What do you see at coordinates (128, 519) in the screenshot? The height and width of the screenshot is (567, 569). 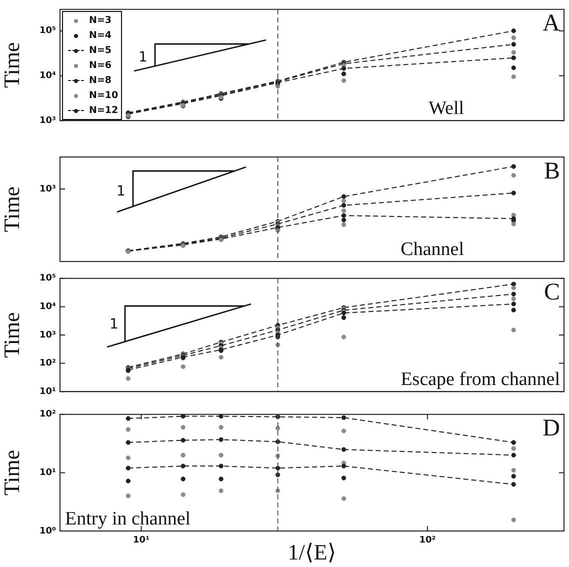 I see `annotation: Entry in channel` at bounding box center [128, 519].